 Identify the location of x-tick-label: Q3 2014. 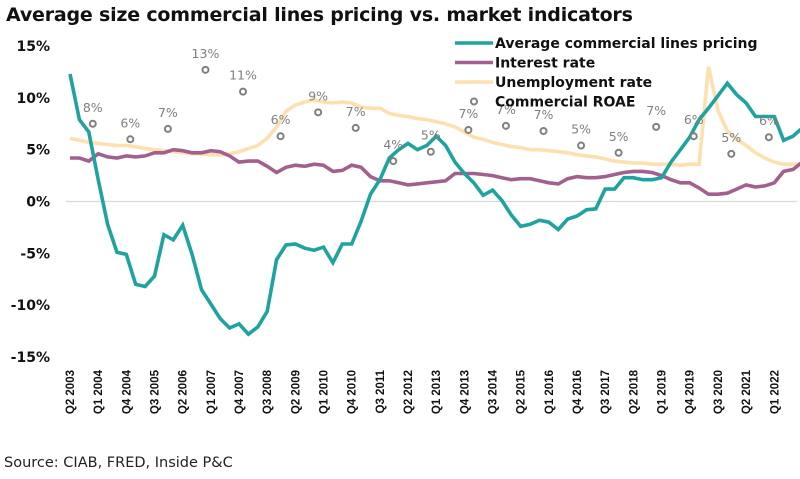
(494, 391).